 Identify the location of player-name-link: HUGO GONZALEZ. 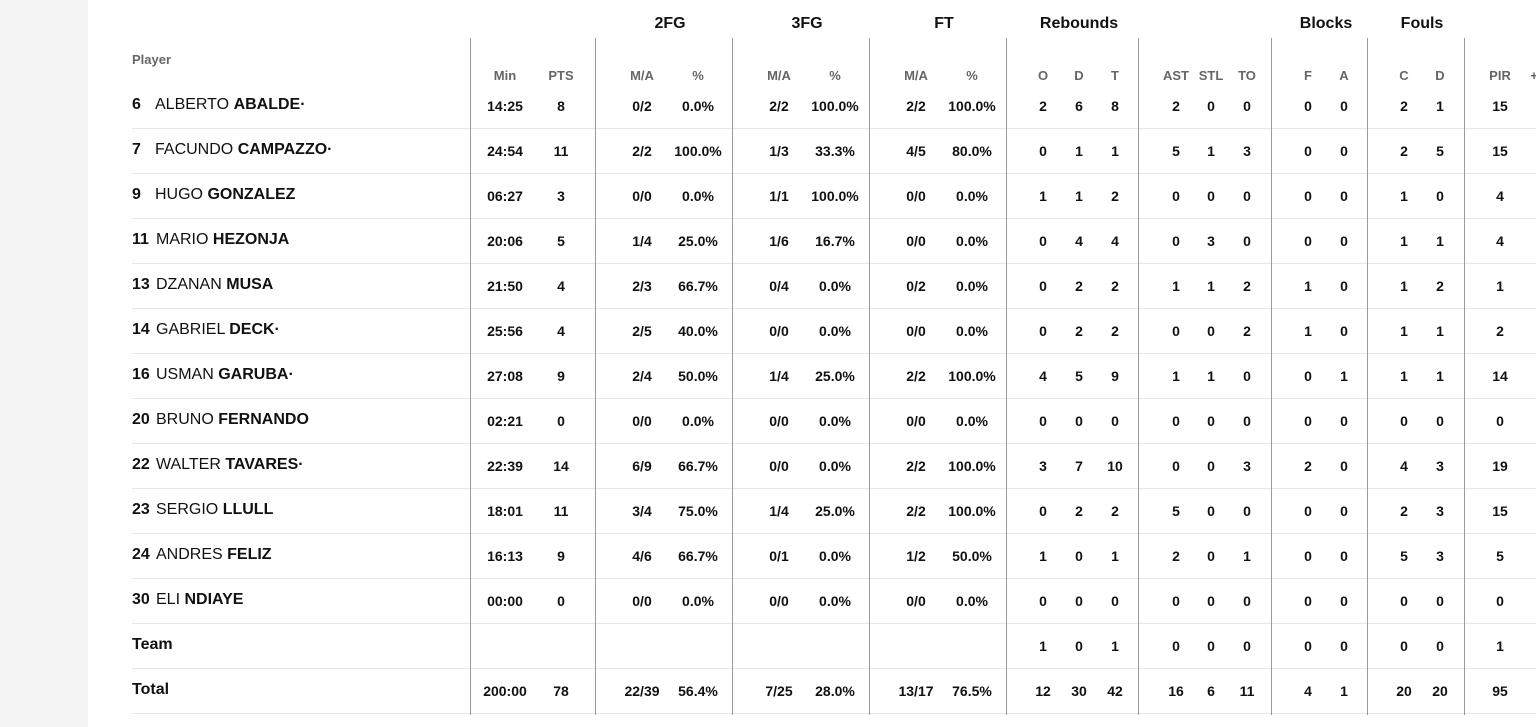
(225, 195).